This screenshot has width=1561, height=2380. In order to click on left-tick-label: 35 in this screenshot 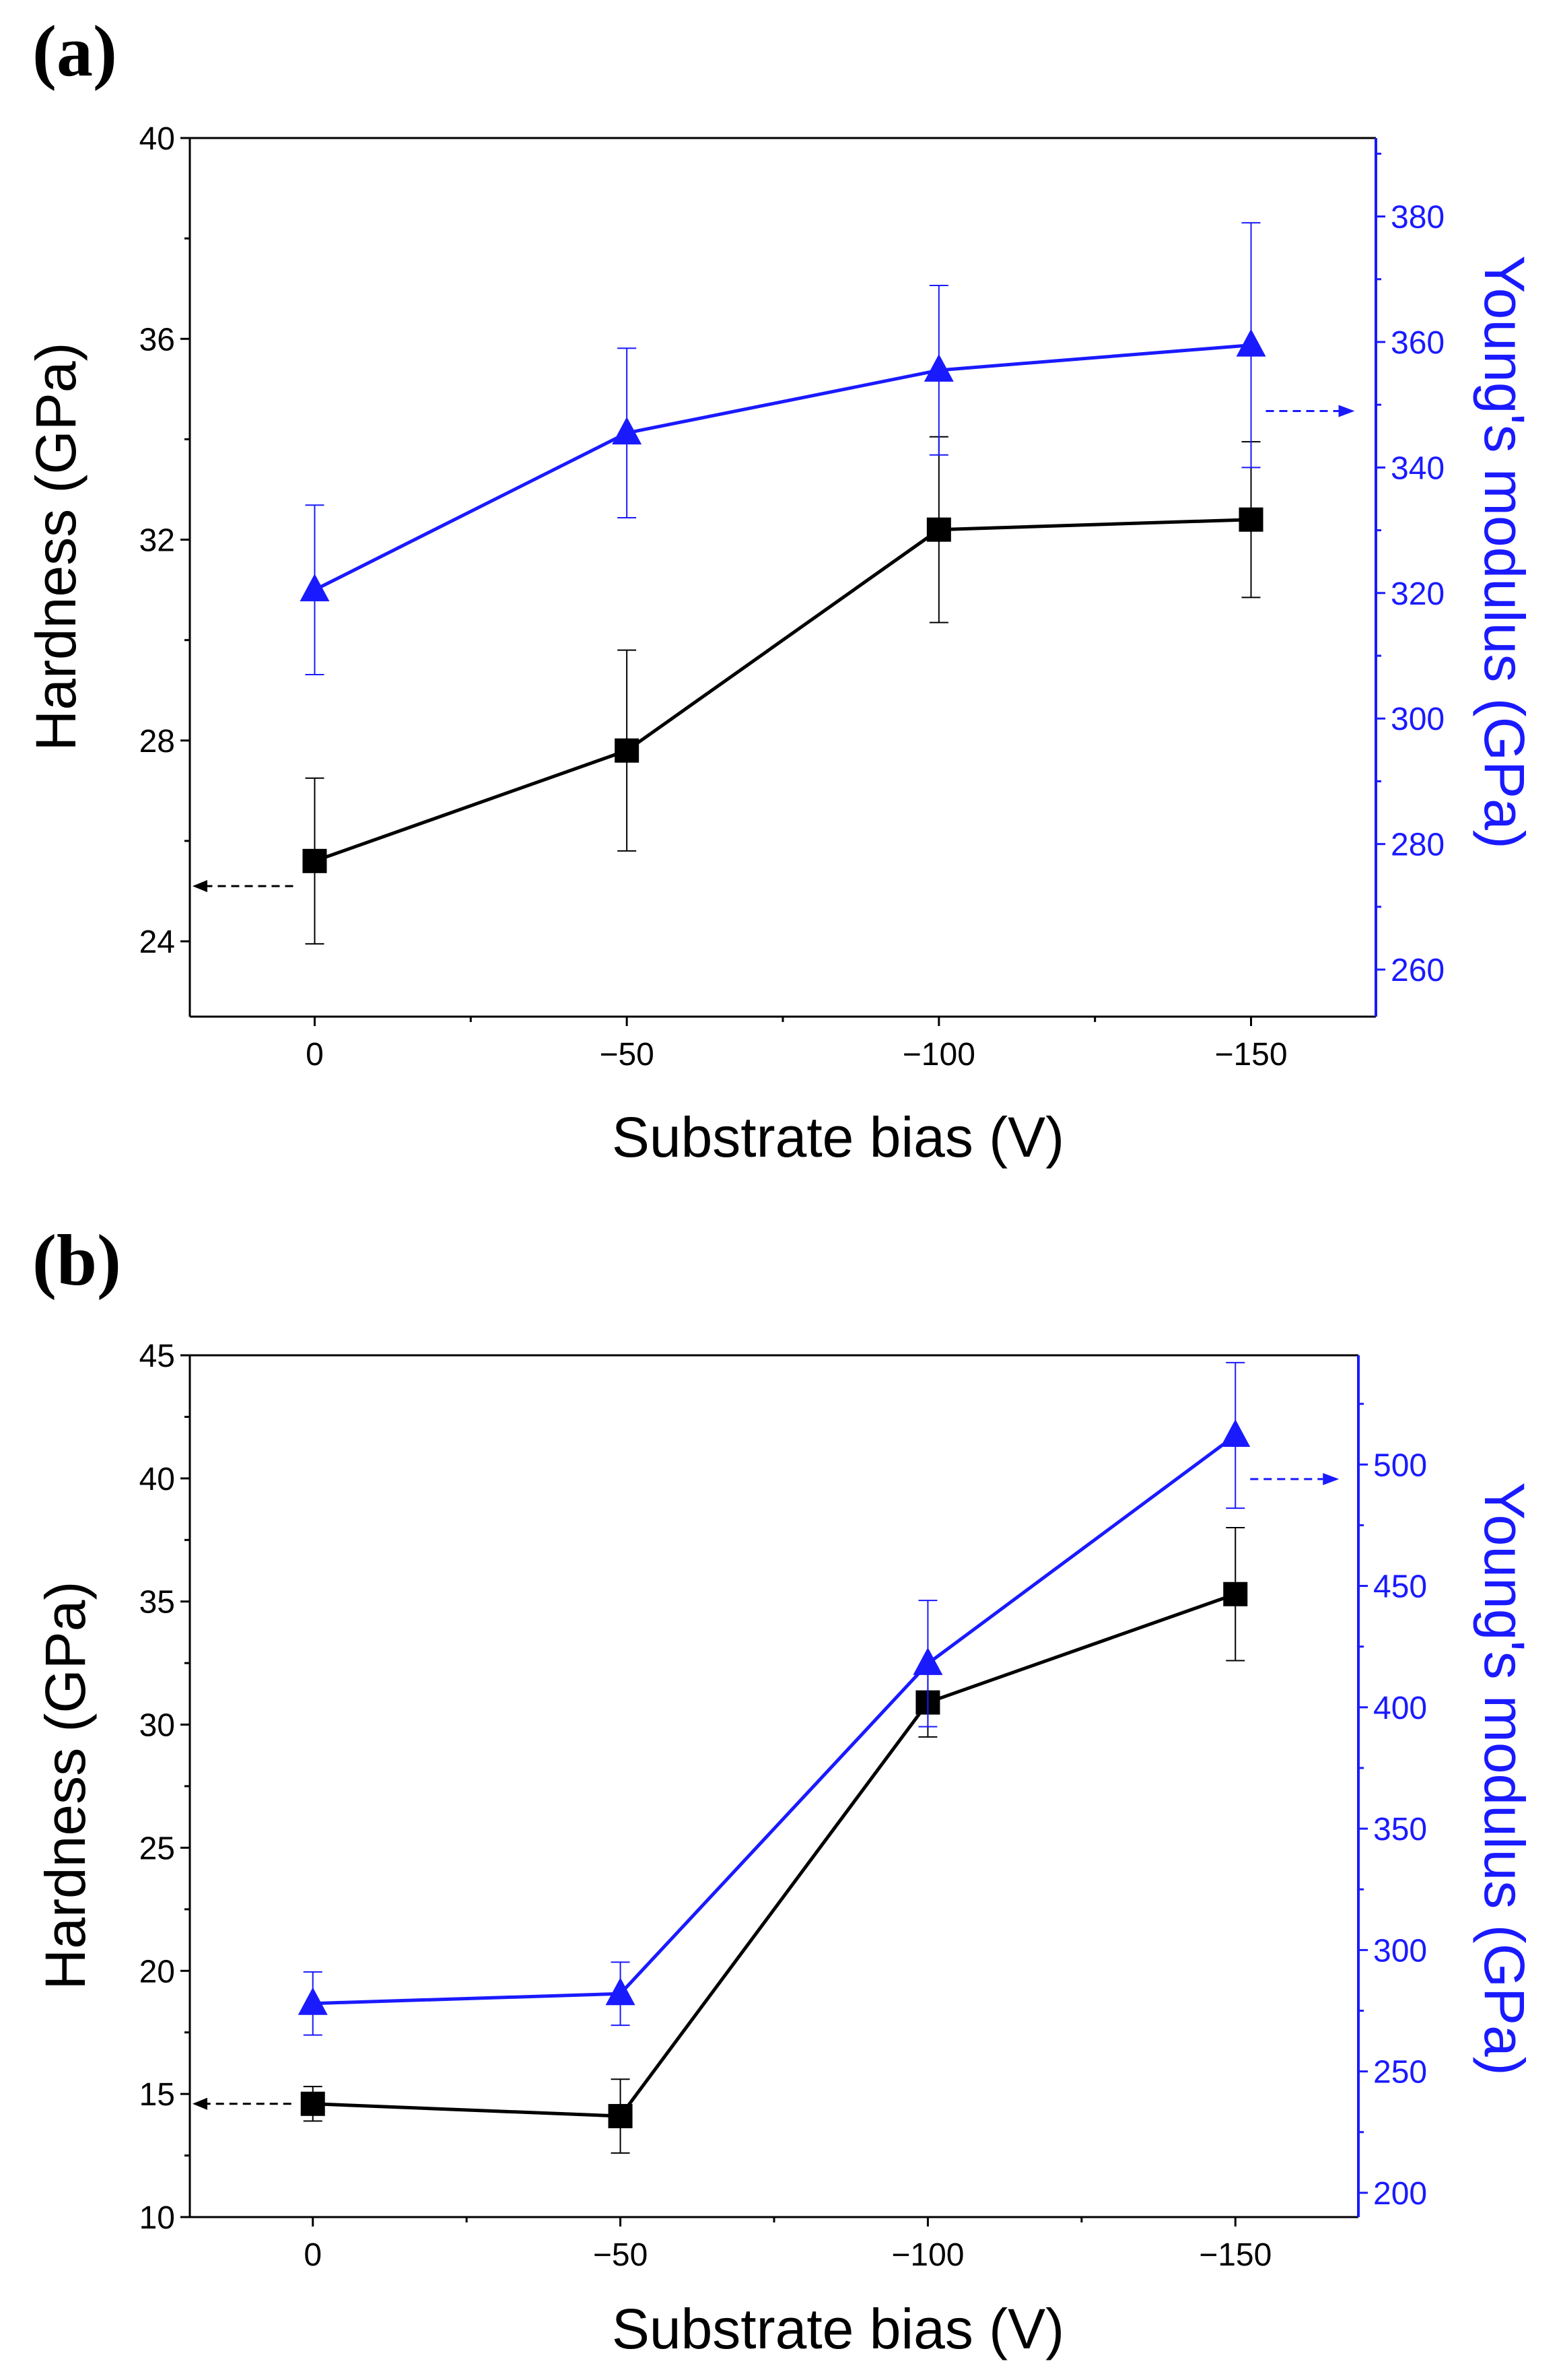, I will do `click(157, 1603)`.